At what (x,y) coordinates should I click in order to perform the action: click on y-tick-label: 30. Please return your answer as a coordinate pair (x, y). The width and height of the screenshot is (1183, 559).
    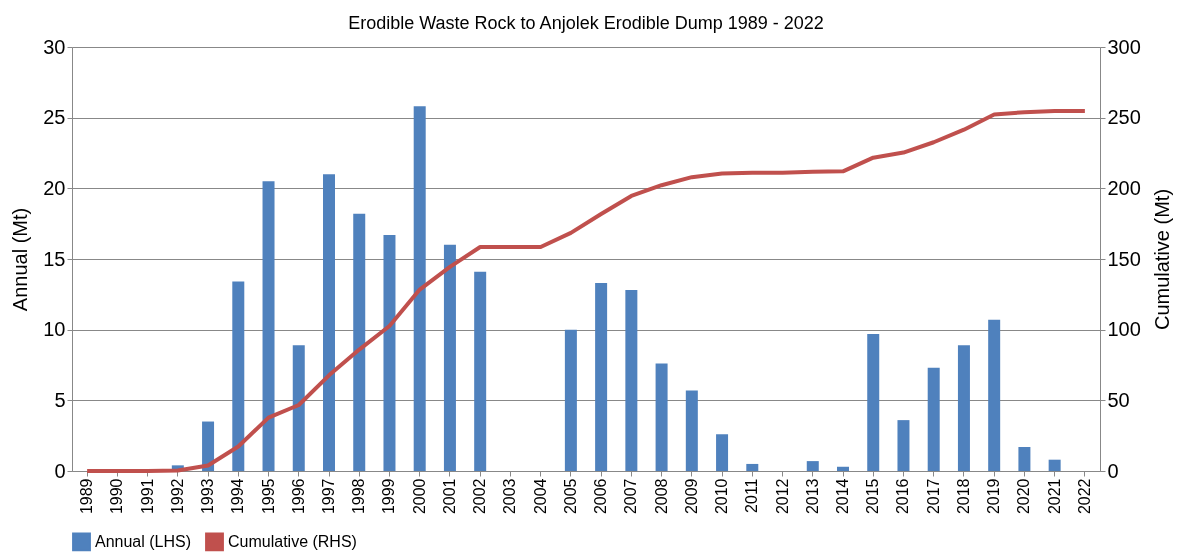
    Looking at the image, I should click on (54, 46).